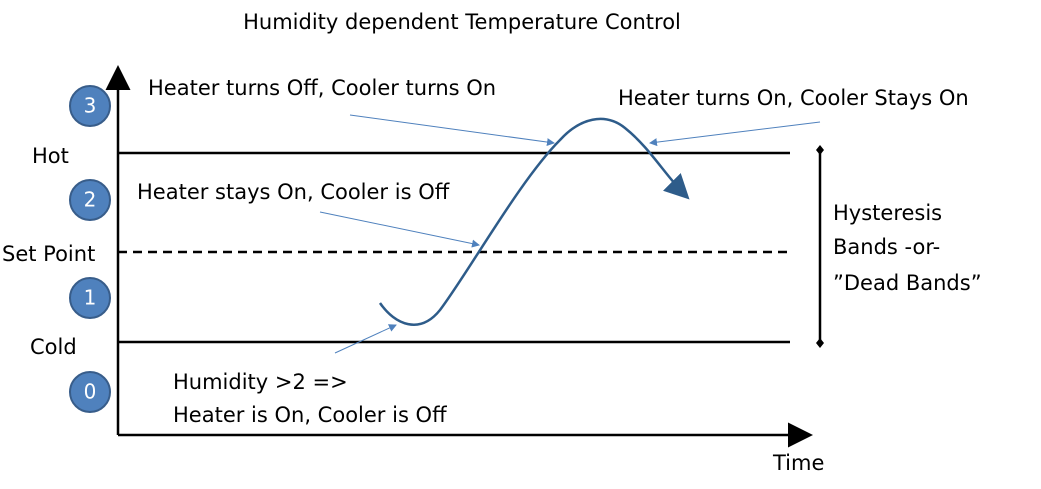  I want to click on marker: 2, so click(90, 200).